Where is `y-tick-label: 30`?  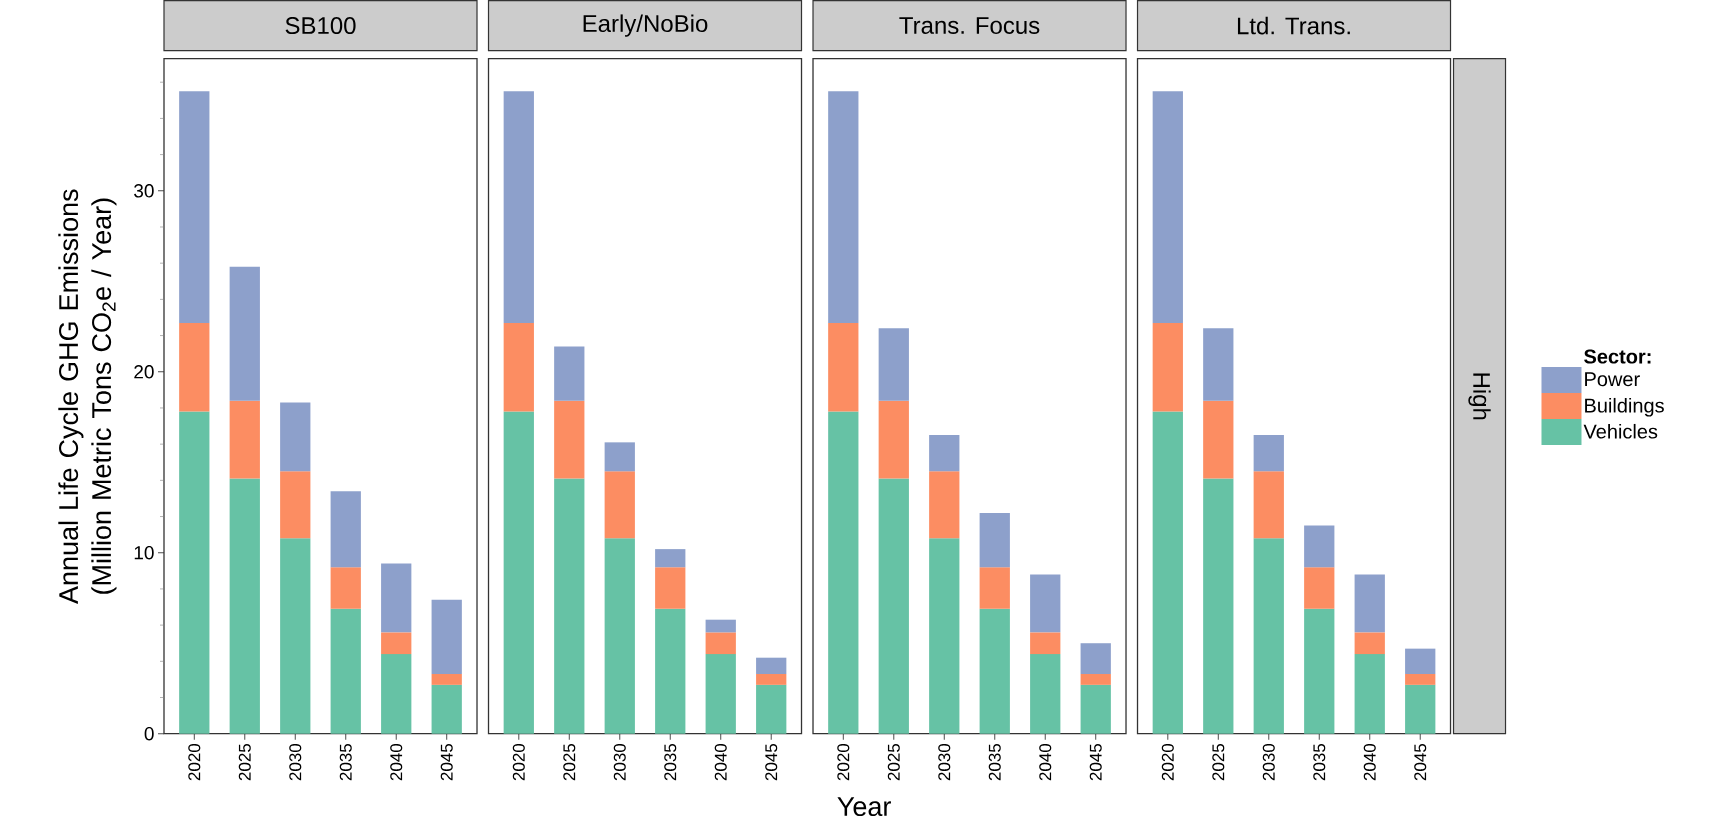
y-tick-label: 30 is located at coordinates (144, 191).